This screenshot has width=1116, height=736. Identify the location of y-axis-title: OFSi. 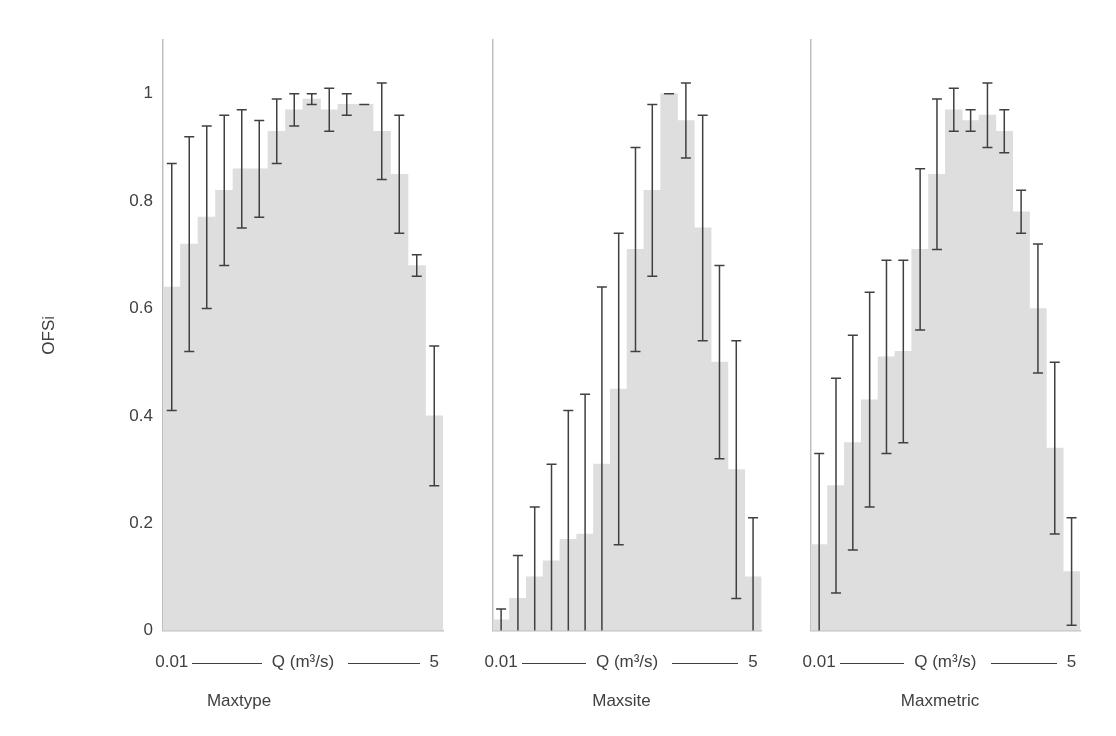
(48, 335).